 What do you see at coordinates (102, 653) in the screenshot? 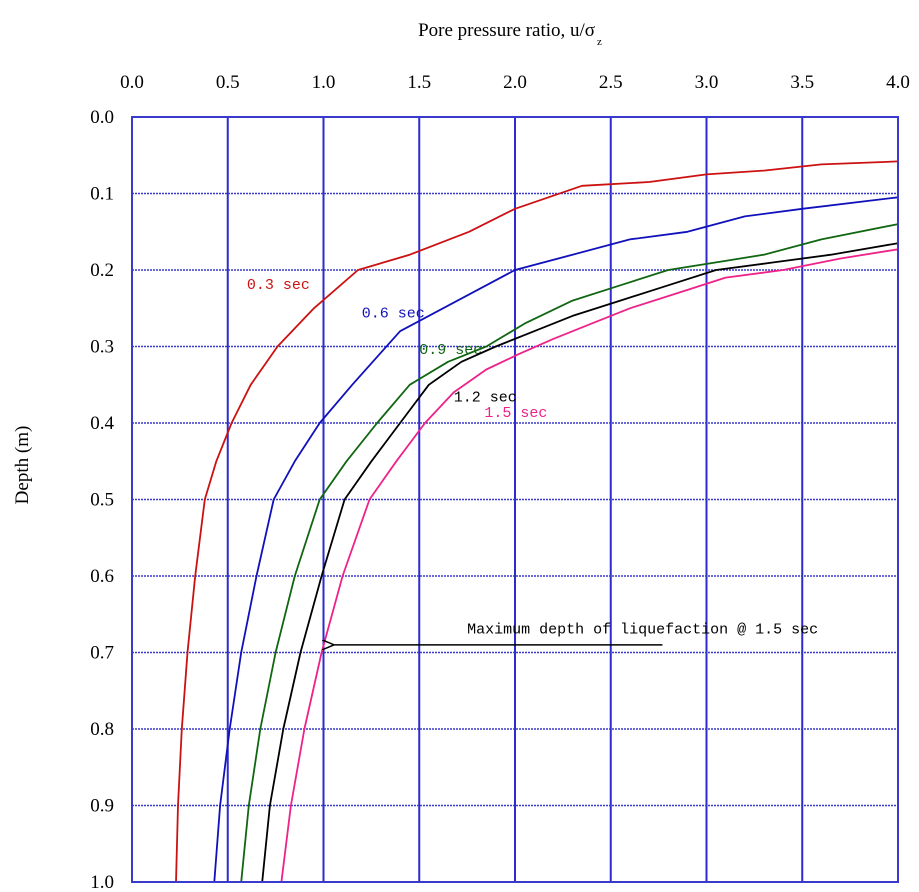
I see `y-tick-label: 0.7` at bounding box center [102, 653].